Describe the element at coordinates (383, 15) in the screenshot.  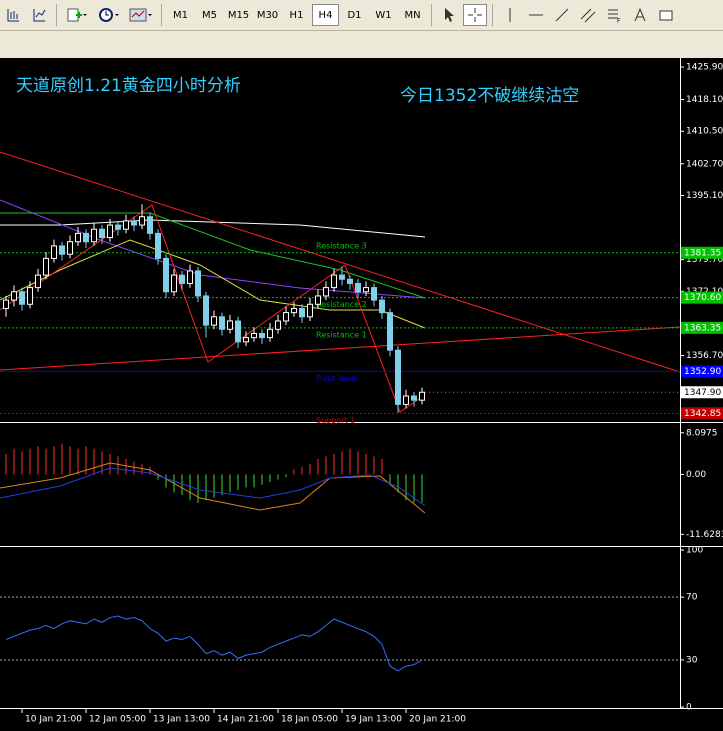
I see `timeframe-button: W1` at that location.